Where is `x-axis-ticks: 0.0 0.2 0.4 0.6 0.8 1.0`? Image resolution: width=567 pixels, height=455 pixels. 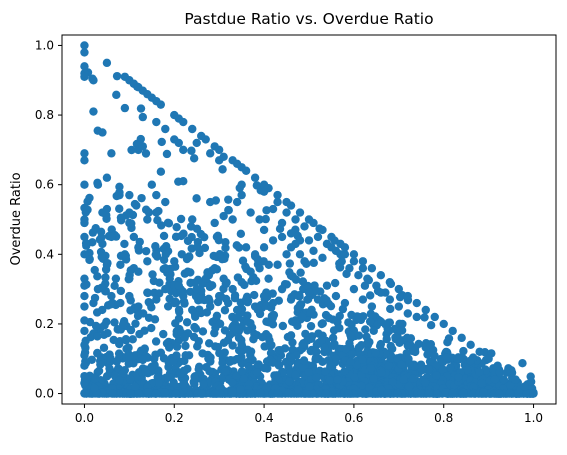
x-axis-ticks: 0.0 0.2 0.4 0.6 0.8 1.0 is located at coordinates (309, 414).